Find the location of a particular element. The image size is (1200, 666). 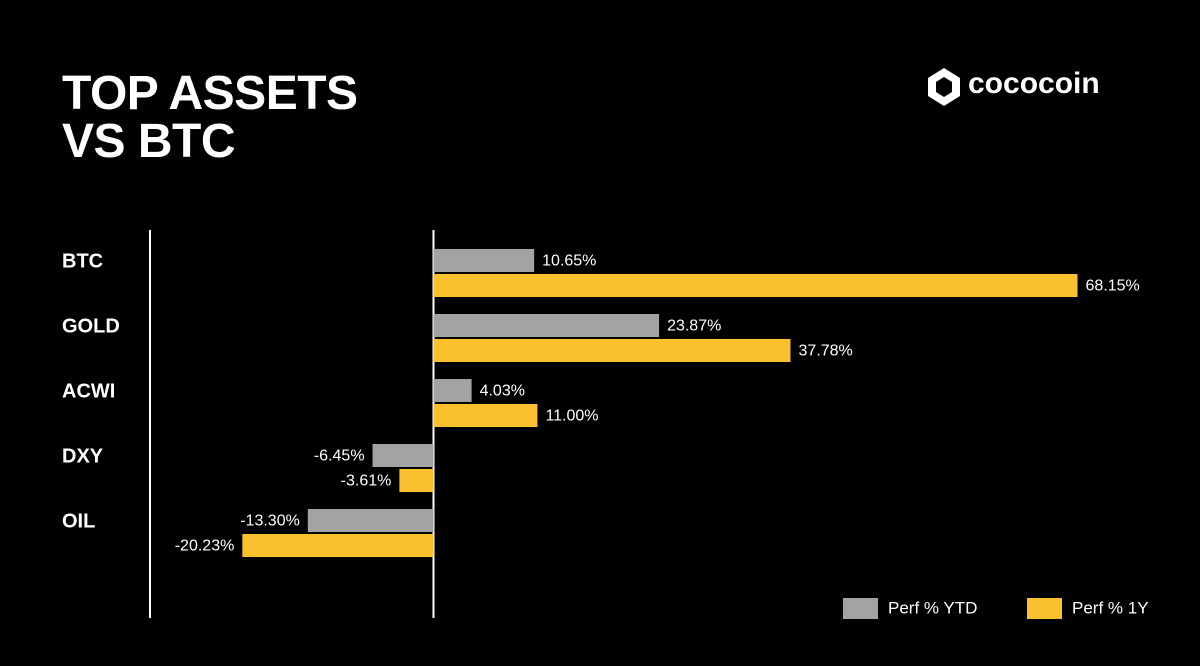

category-label: DXY is located at coordinates (83, 456).